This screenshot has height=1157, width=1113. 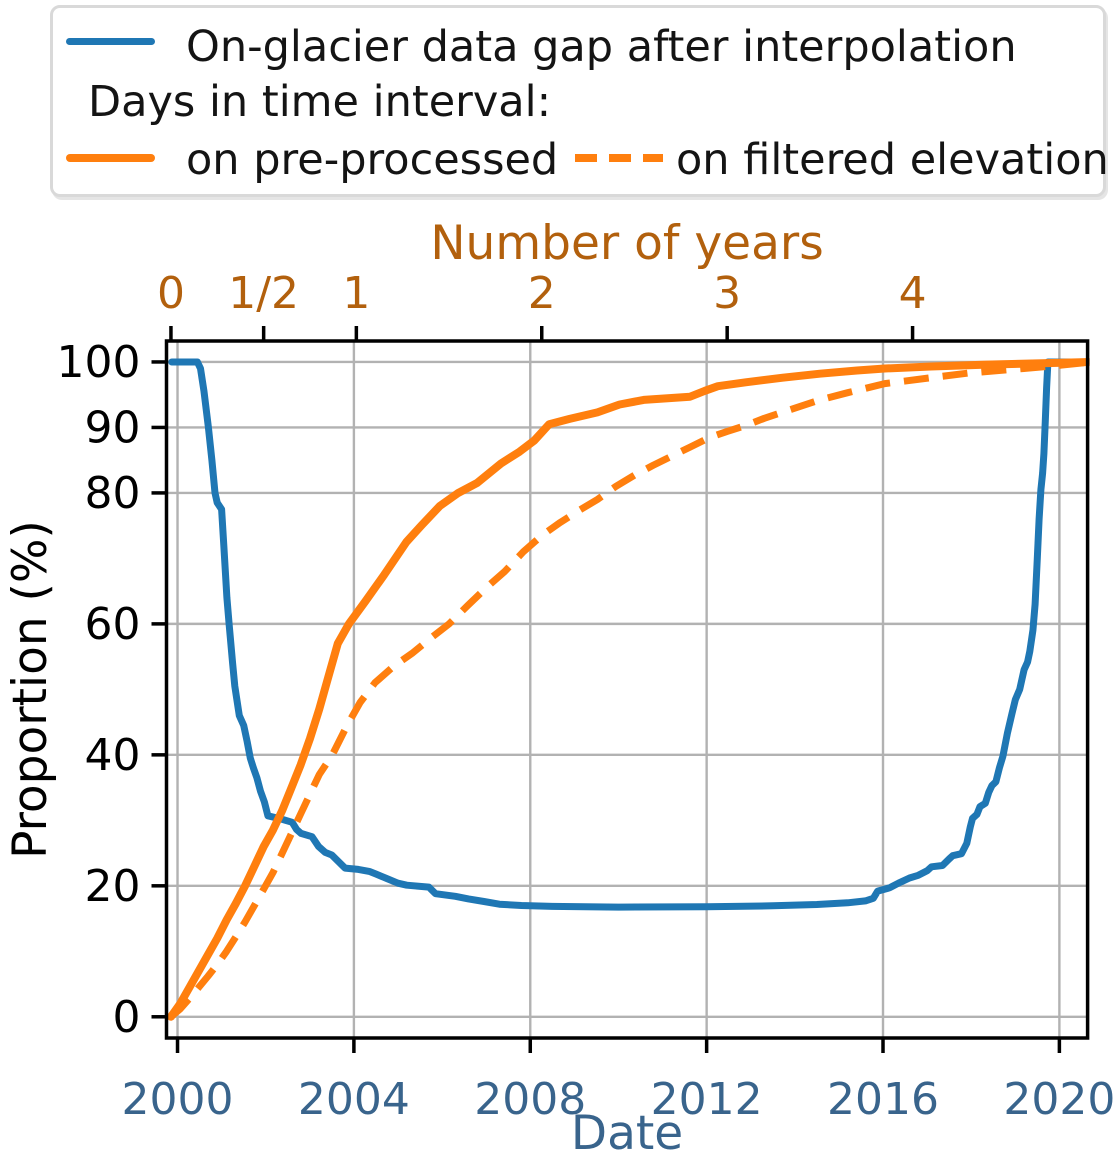 I want to click on top-tick-label: 4, so click(x=913, y=293).